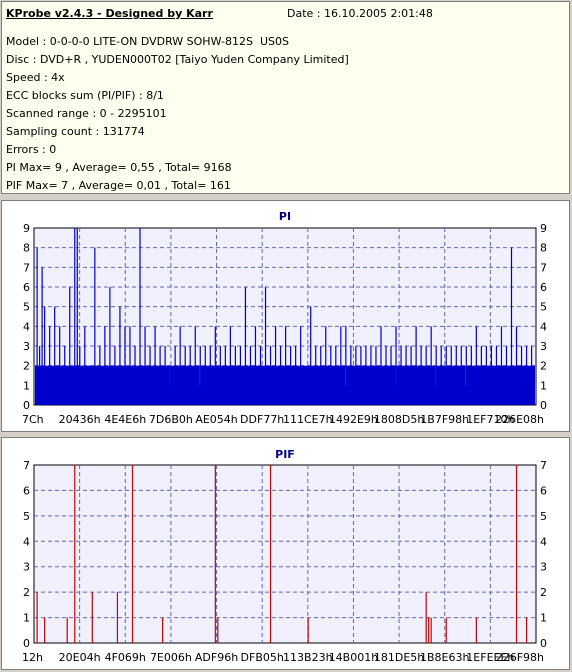 This screenshot has height=672, width=572. What do you see at coordinates (118, 185) in the screenshot?
I see `pif-summary-line: PIF Max= 7 , Average= 0,01 , Total= 161` at bounding box center [118, 185].